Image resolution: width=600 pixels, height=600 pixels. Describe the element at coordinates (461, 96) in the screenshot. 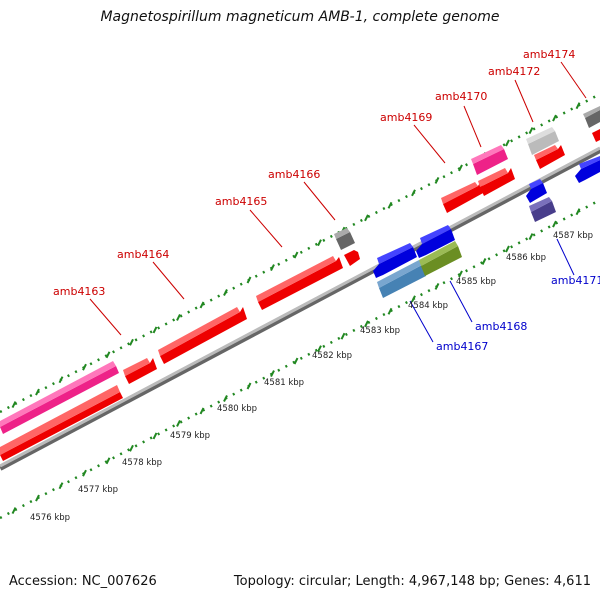

I see `label-amb4170: amb4170` at that location.